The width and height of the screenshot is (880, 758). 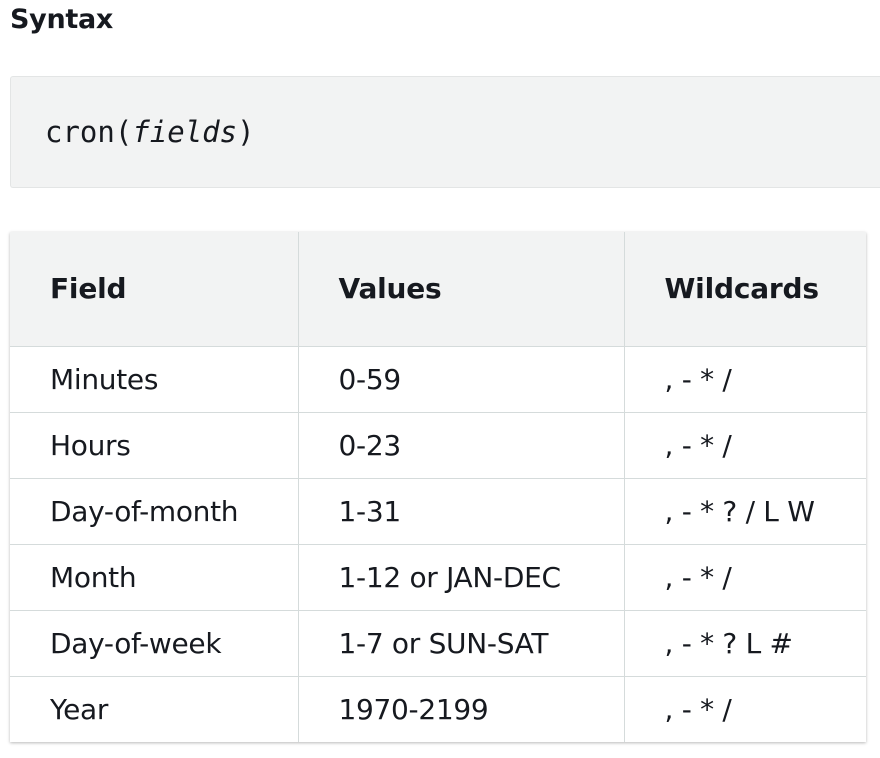 I want to click on code-line: cron(fields), so click(x=150, y=132).